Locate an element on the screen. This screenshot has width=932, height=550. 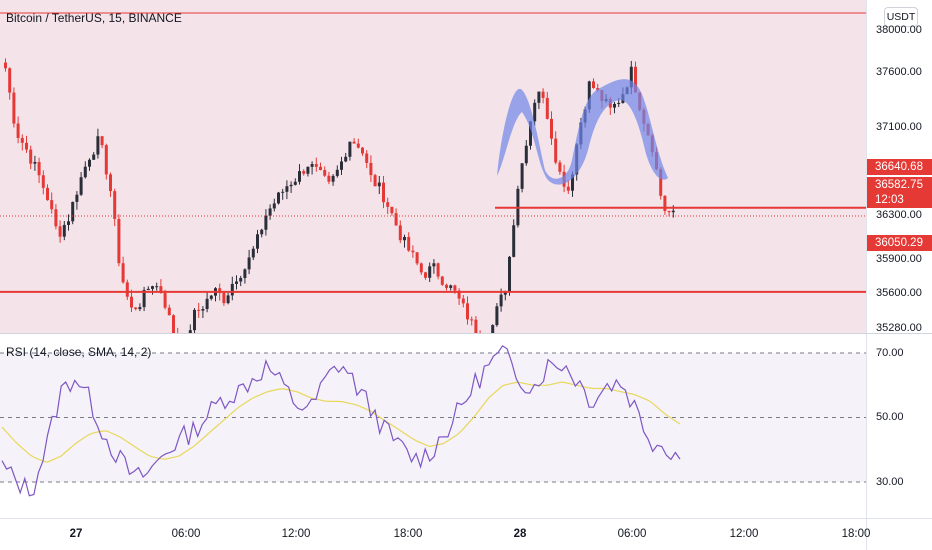
rsi-legend: RSI (14, close, SMA, 14, 2) is located at coordinates (79, 352).